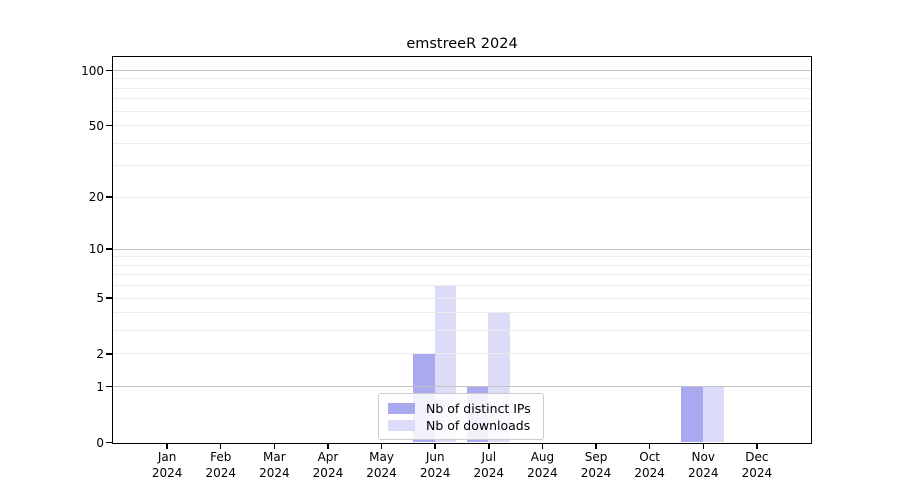 This screenshot has width=900, height=500. I want to click on x-tick-label-jan: Jan 2024, so click(167, 465).